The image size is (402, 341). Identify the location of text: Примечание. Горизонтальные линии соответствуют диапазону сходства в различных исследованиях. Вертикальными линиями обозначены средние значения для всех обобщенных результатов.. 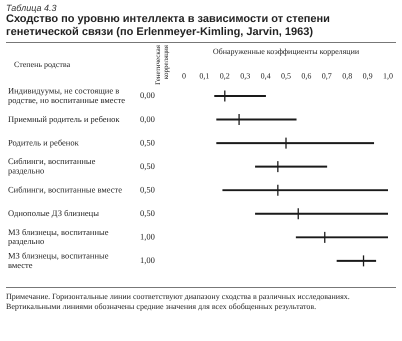
(201, 299).